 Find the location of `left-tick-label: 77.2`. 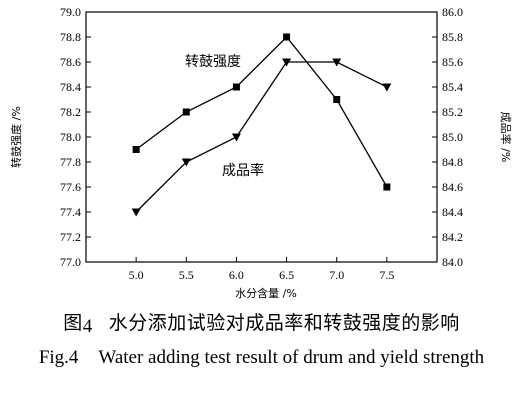

left-tick-label: 77.2 is located at coordinates (70, 237).